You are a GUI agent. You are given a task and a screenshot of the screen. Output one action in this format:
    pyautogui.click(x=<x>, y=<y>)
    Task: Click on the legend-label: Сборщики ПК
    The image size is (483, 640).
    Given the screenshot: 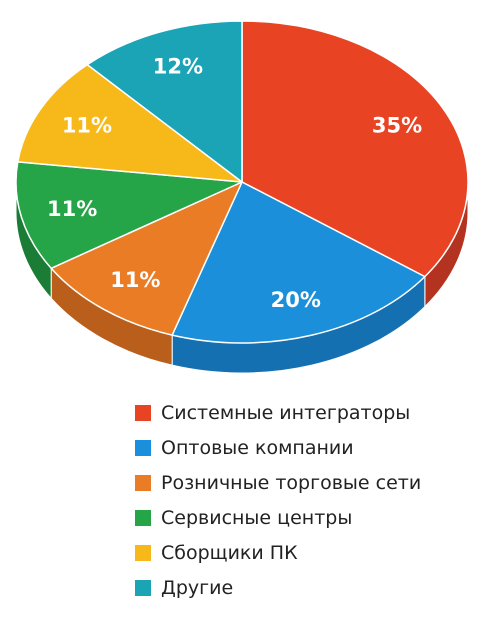 What is the action you would take?
    pyautogui.click(x=229, y=552)
    